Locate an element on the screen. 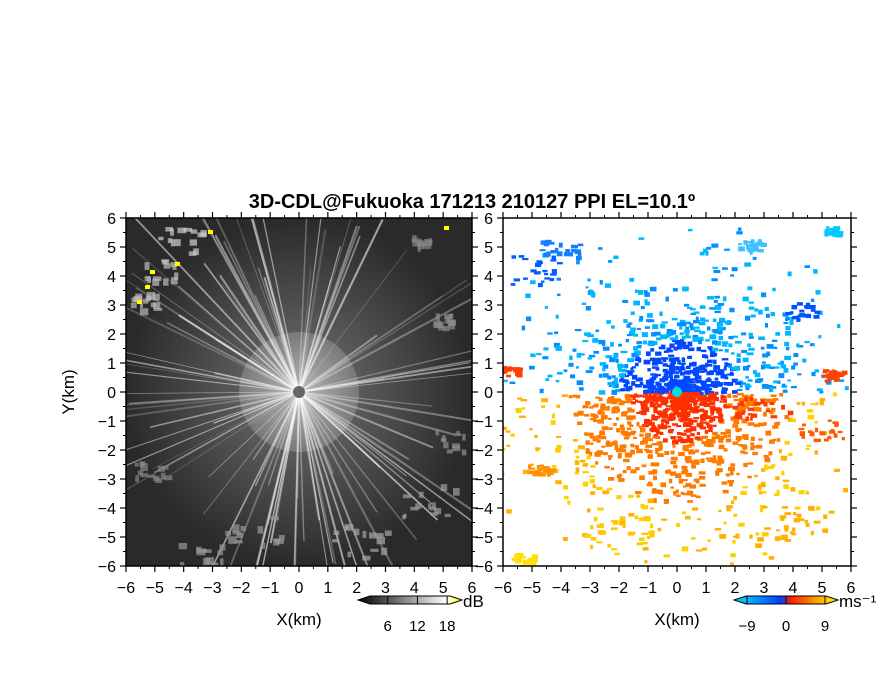 This screenshot has height=685, width=880. y-tick-label: −1 is located at coordinates (484, 422).